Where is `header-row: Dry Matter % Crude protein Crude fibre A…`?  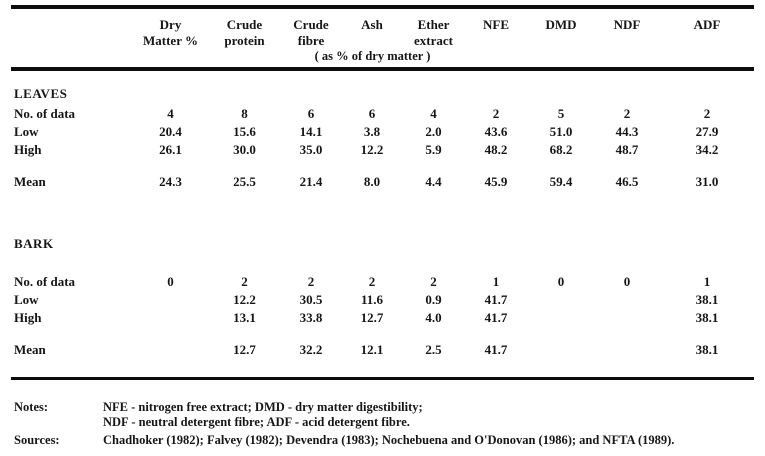 header-row: Dry Matter % Crude protein Crude fibre A… is located at coordinates (382, 28).